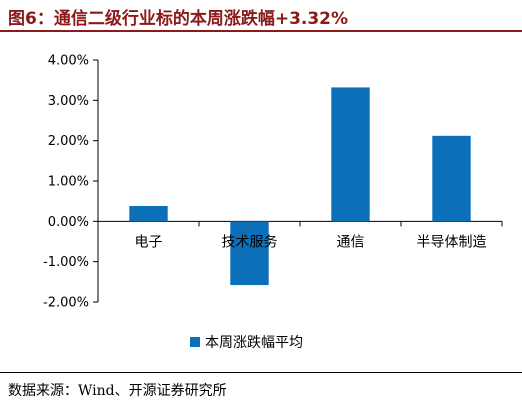  Describe the element at coordinates (149, 242) in the screenshot. I see `x-category-label: 电子` at that location.